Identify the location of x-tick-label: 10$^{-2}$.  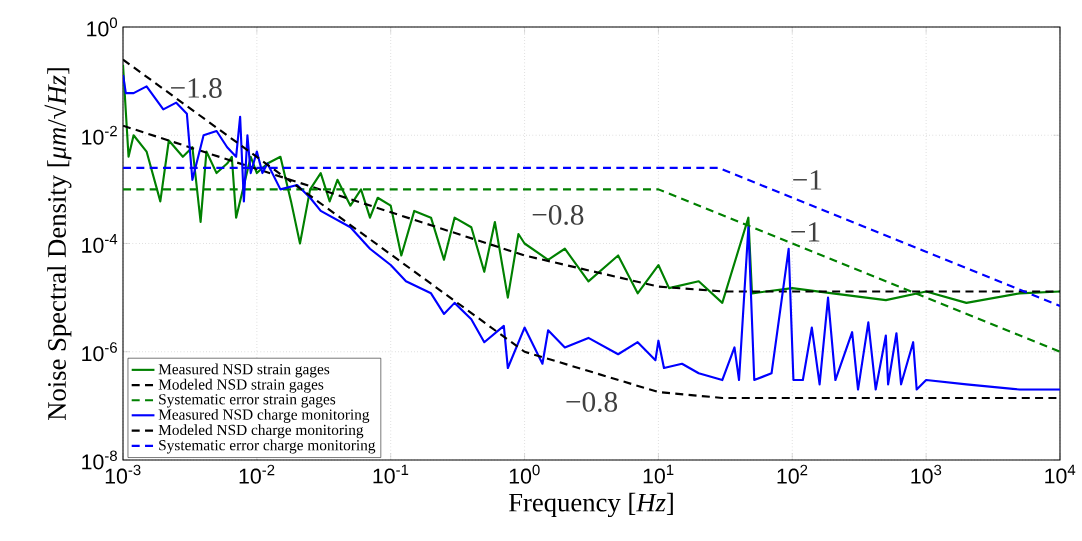
(257, 474).